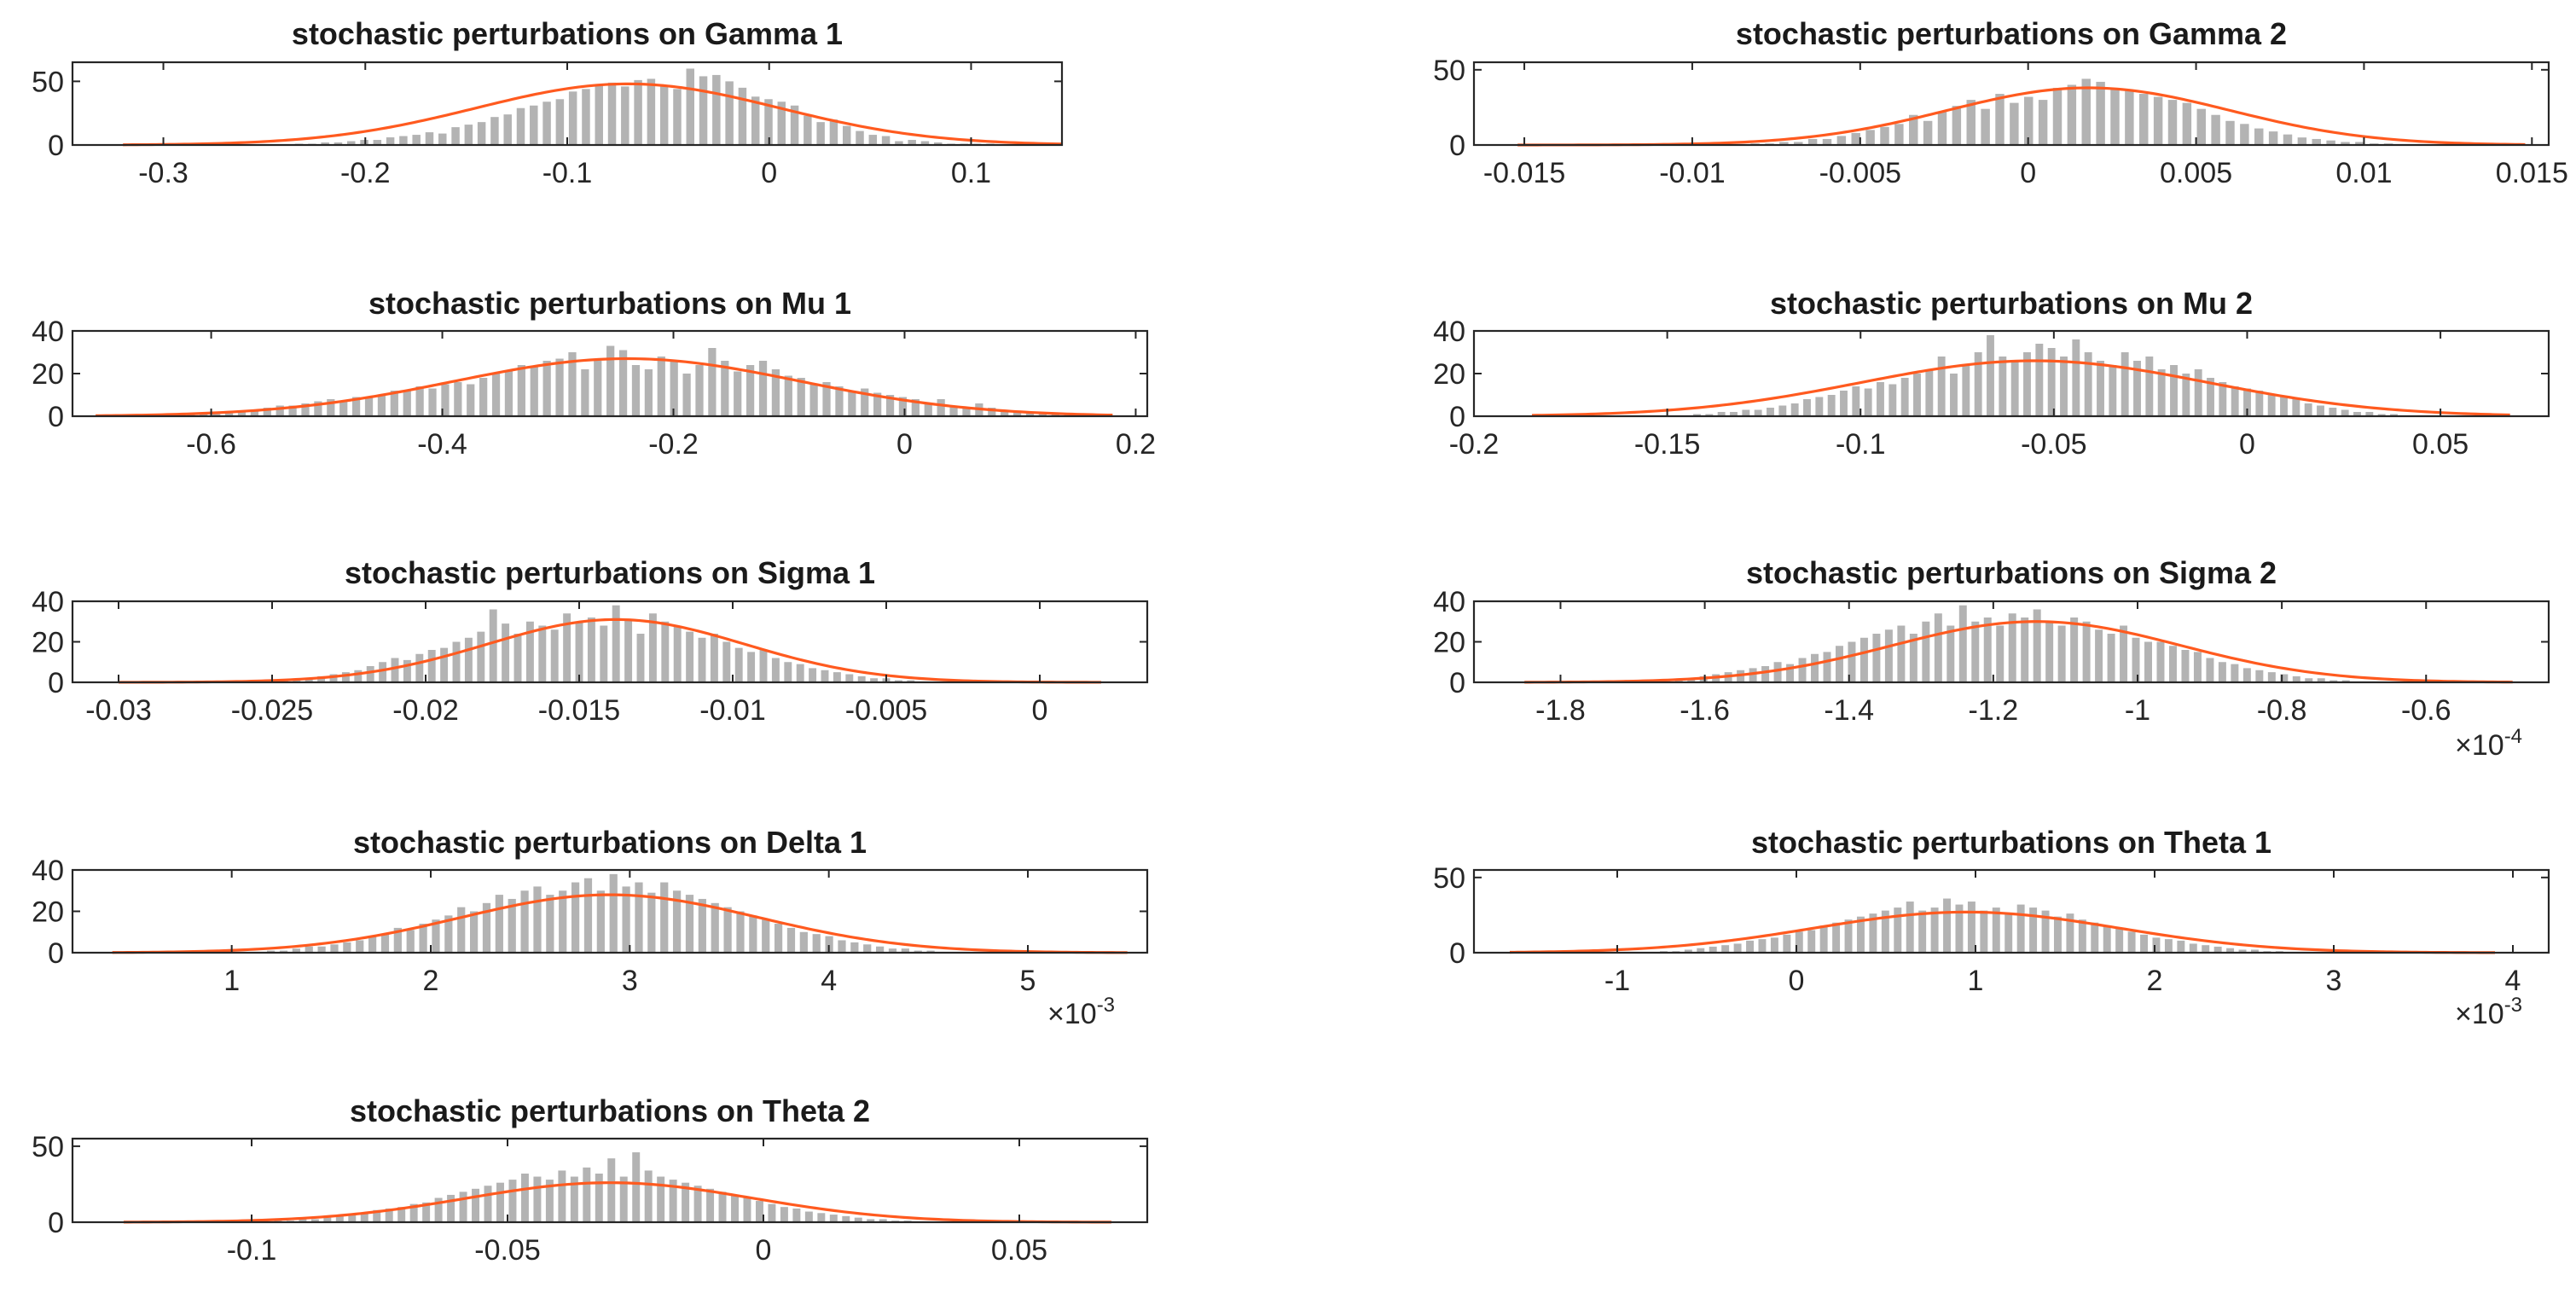 This screenshot has width=2576, height=1293. Describe the element at coordinates (1449, 879) in the screenshot. I see `y-tick-label: 50` at that location.